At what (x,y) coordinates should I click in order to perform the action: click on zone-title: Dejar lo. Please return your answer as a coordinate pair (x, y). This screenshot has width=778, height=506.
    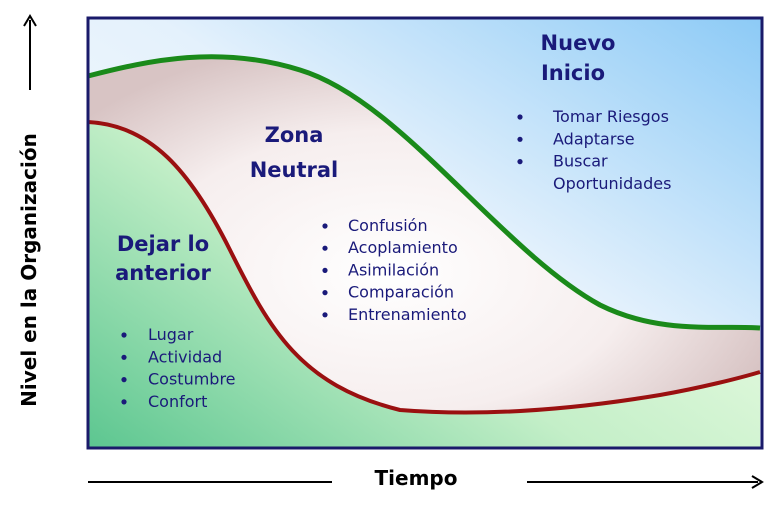
    Looking at the image, I should click on (163, 244).